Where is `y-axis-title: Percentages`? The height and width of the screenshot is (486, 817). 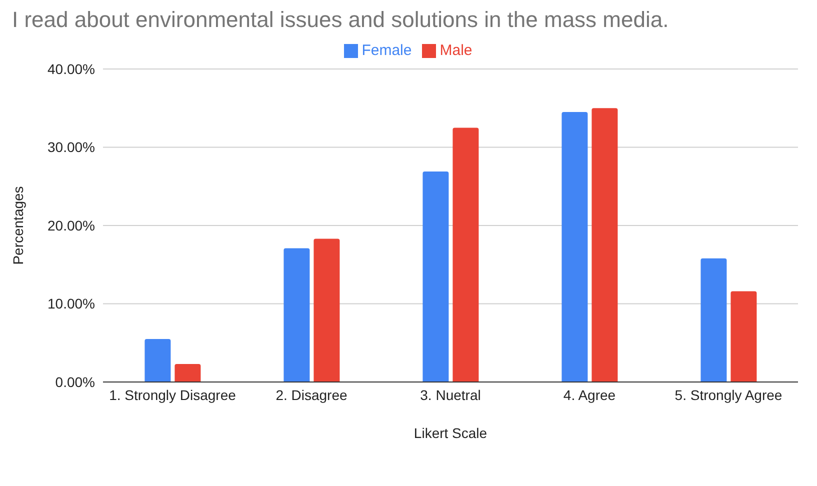 y-axis-title: Percentages is located at coordinates (18, 225).